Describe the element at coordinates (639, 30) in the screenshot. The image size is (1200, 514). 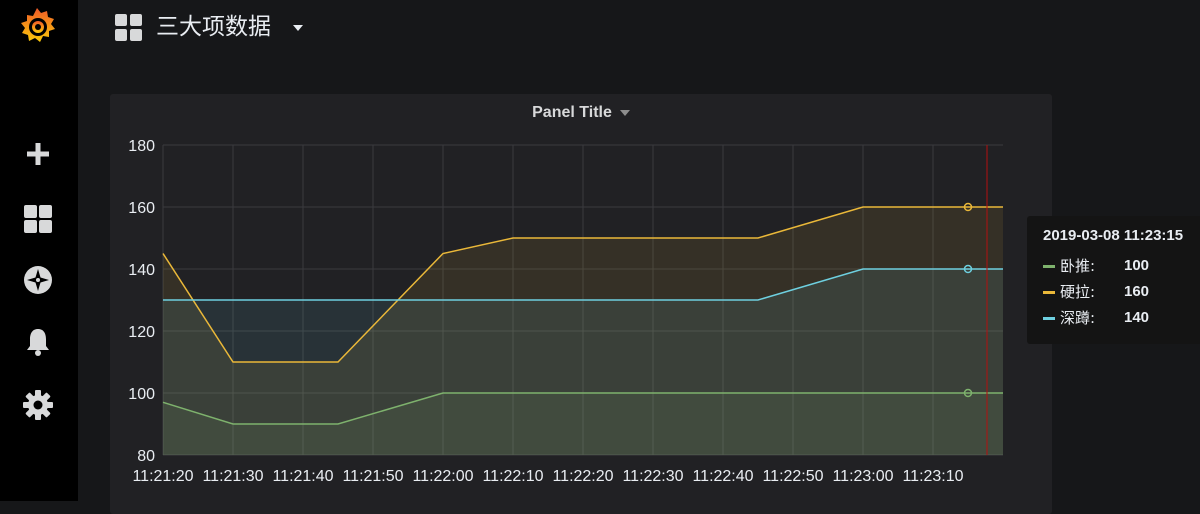
I see `dashboard-header: 三大项数据` at that location.